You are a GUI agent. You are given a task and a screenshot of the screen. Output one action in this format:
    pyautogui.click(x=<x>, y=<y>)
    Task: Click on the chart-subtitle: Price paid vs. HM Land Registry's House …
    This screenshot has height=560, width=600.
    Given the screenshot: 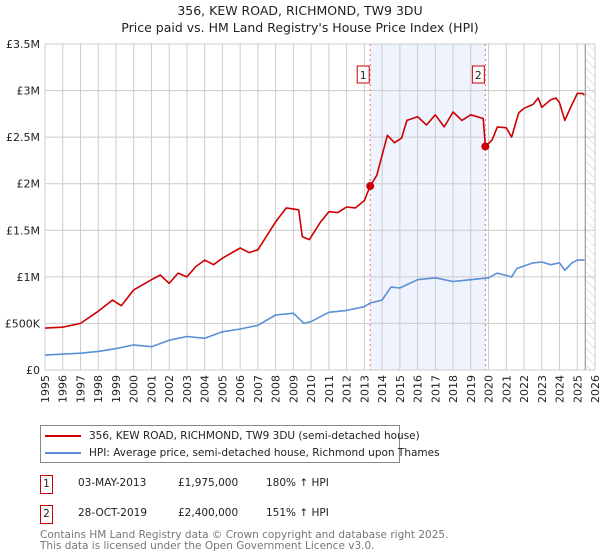 What is the action you would take?
    pyautogui.click(x=300, y=27)
    